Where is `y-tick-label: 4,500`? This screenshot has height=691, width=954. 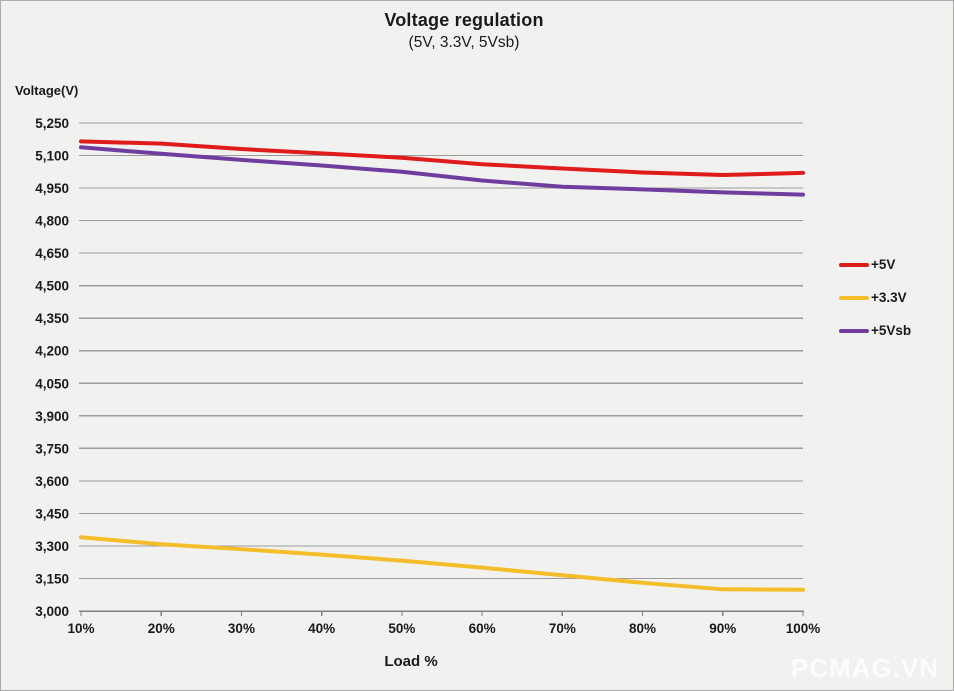
y-tick-label: 4,500 is located at coordinates (52, 286).